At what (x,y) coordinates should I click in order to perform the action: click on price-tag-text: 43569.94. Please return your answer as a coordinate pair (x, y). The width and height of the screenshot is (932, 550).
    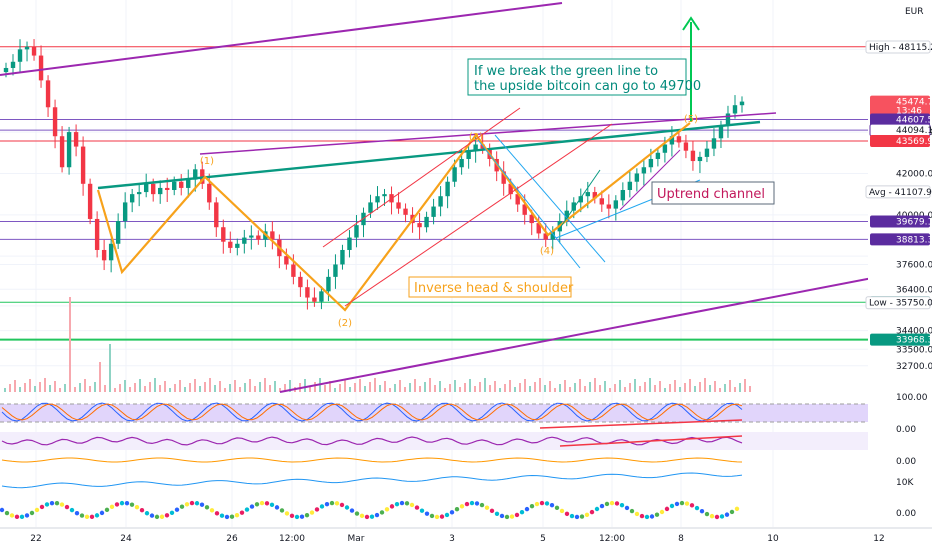
    Looking at the image, I should click on (914, 142).